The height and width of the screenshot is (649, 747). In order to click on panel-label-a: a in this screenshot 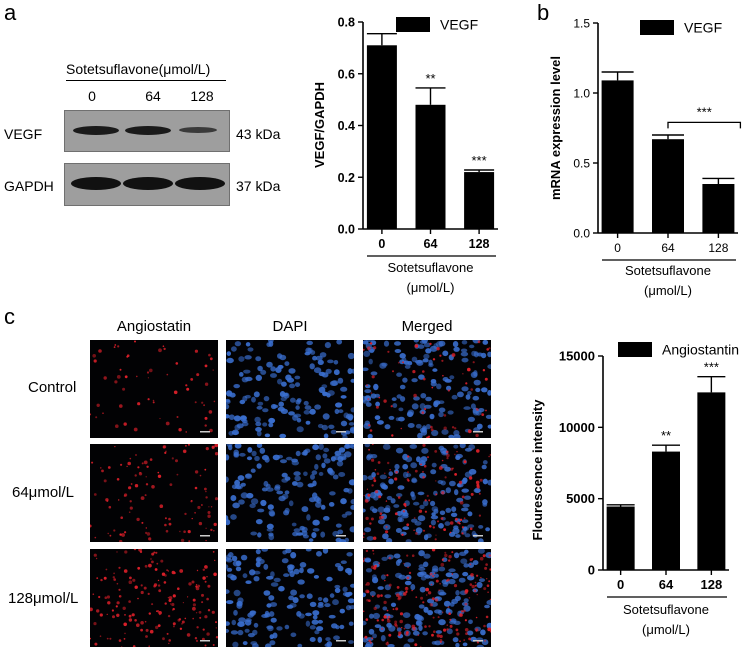, I will do `click(10, 12)`.